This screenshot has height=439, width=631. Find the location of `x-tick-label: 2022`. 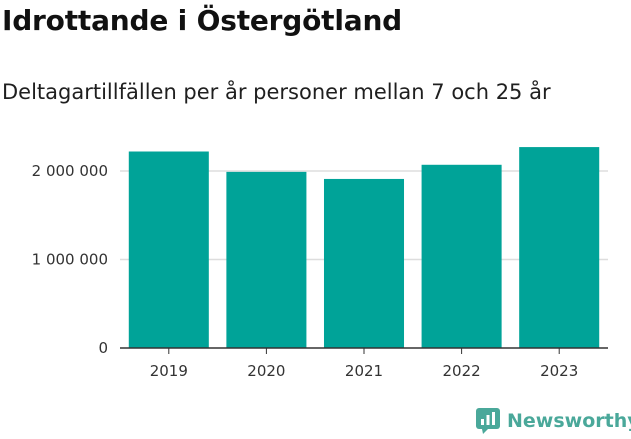

x-tick-label: 2022 is located at coordinates (462, 371).